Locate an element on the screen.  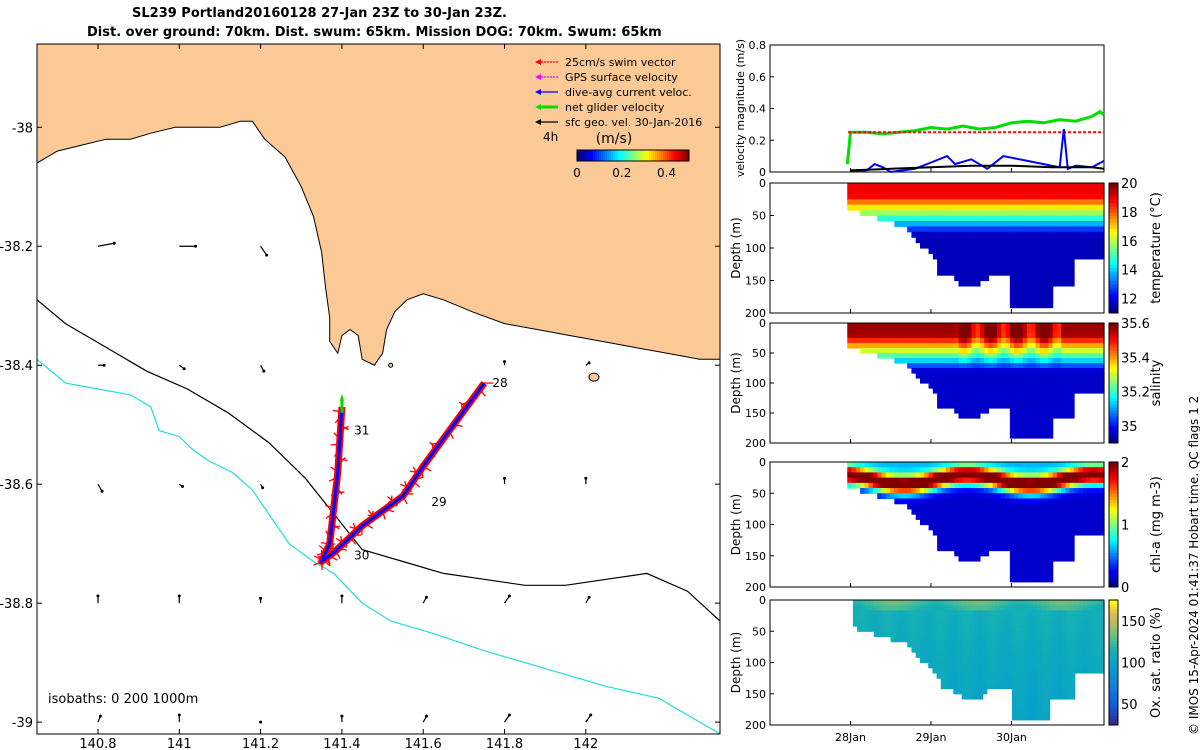
profile-y-tick-label: 150 is located at coordinates (755, 694).